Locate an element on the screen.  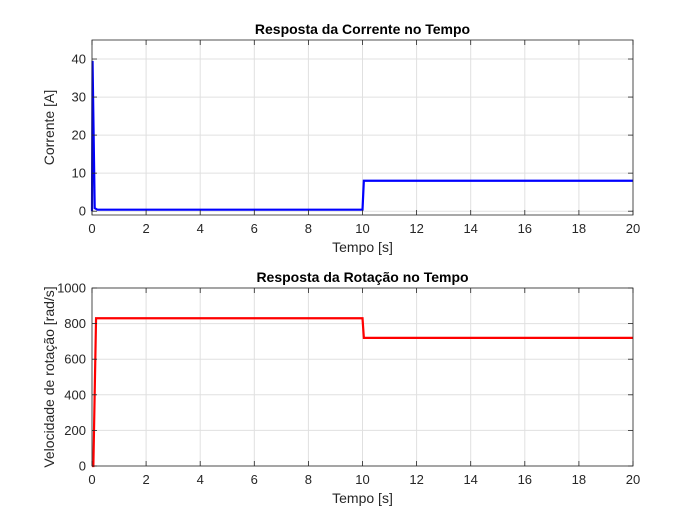
y-axis-label: Corrente [A] is located at coordinates (49, 127).